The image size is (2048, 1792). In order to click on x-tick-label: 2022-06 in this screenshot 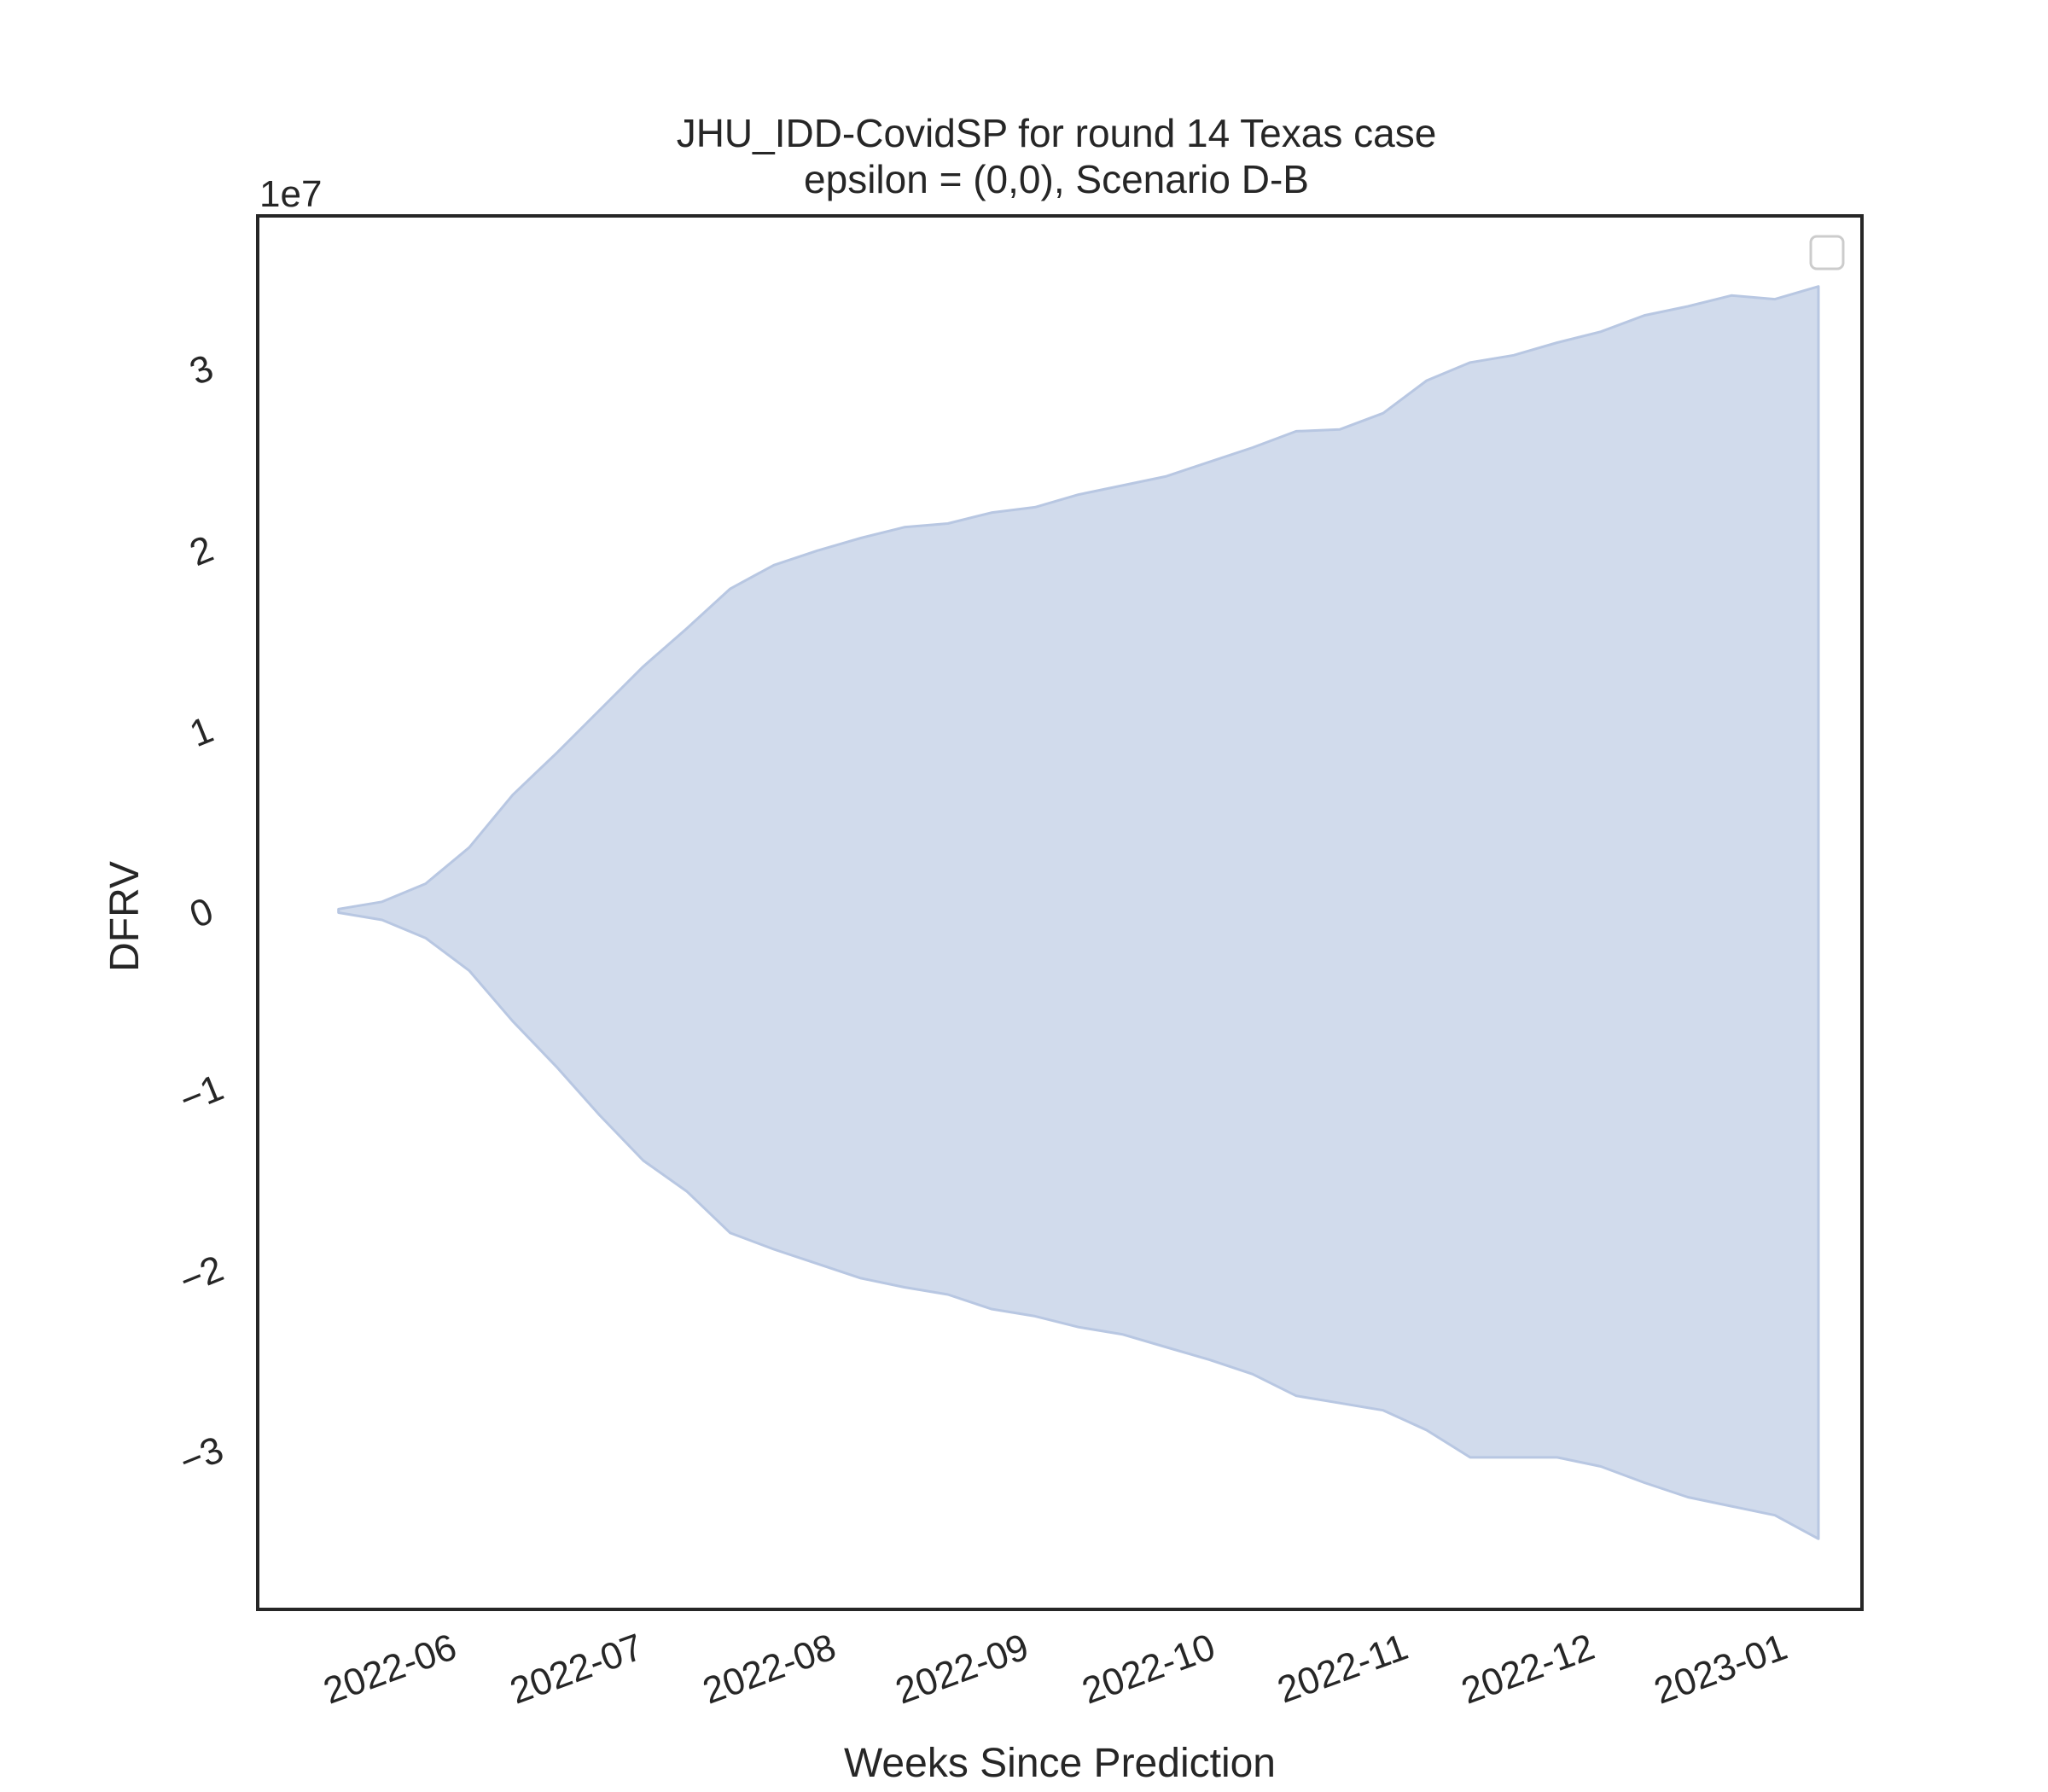, I will do `click(390, 1669)`.